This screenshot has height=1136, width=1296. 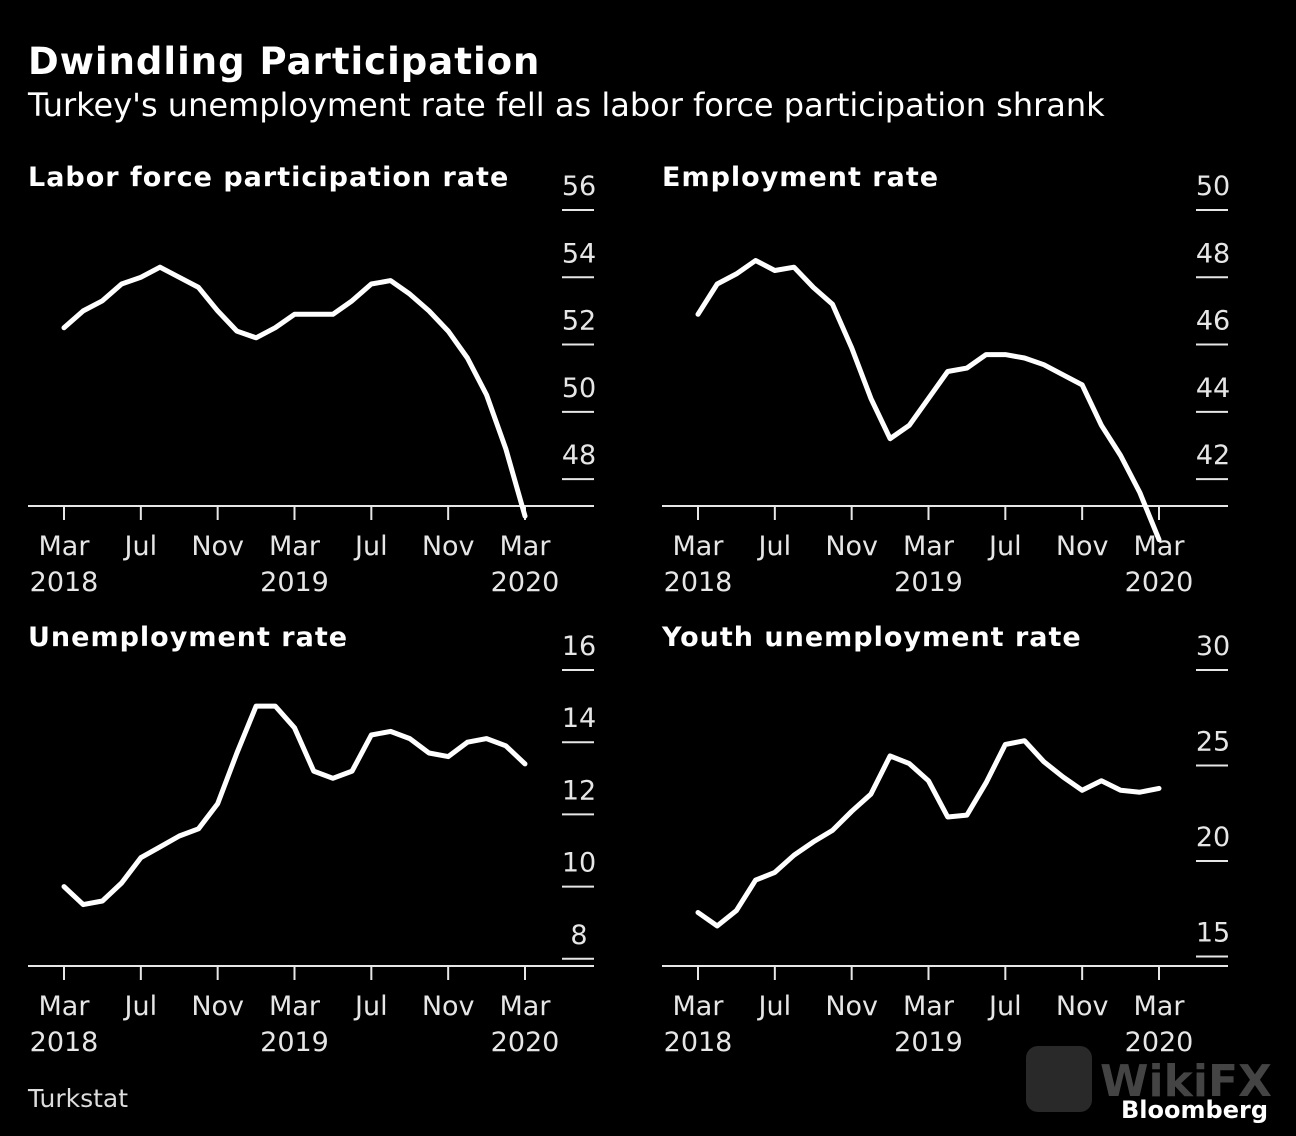 I want to click on y-tick-label: 46, so click(x=1213, y=321).